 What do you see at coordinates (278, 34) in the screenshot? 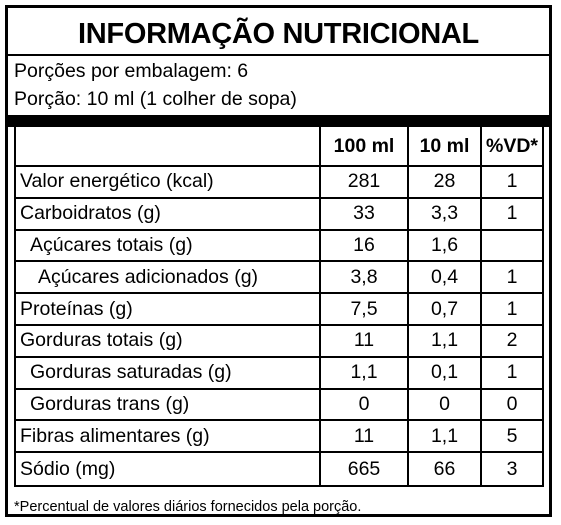
I see `label-title: INFORMAÇÃO NUTRICIONAL` at bounding box center [278, 34].